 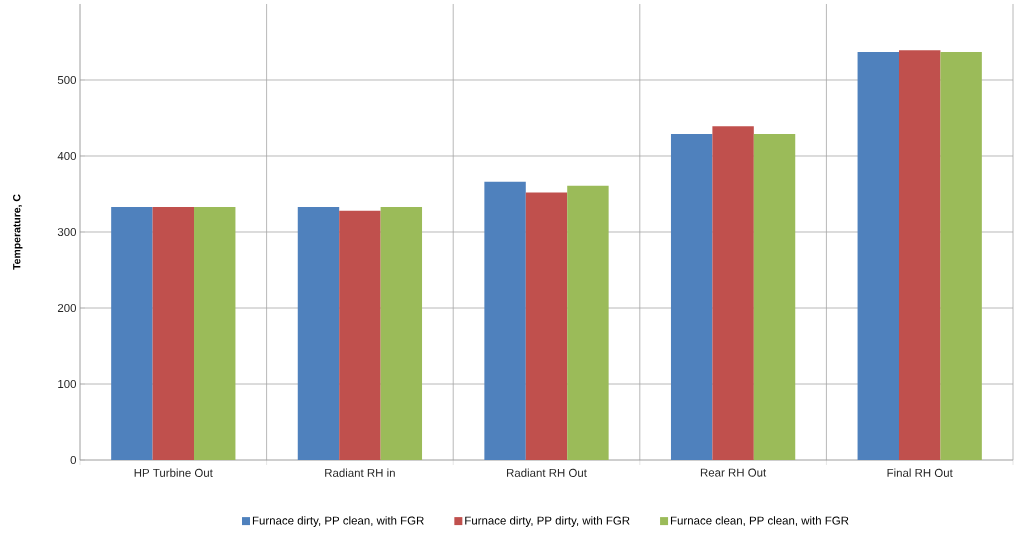 I want to click on y-tick-label: 0, so click(x=73, y=460).